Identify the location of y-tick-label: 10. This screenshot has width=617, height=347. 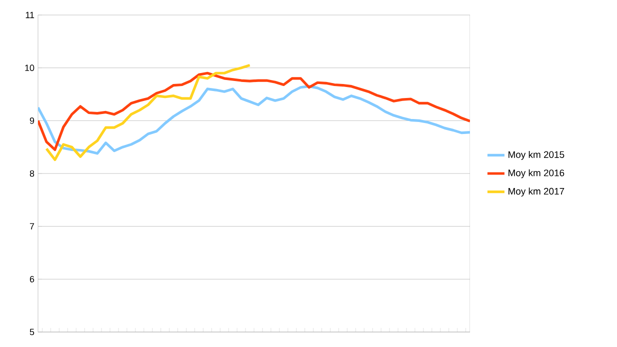
(29, 68).